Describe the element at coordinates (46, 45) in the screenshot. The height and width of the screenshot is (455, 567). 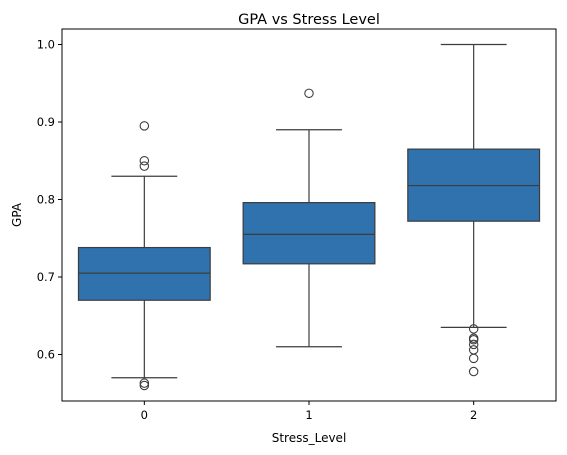
I see `y-tick-label: 1.0` at that location.